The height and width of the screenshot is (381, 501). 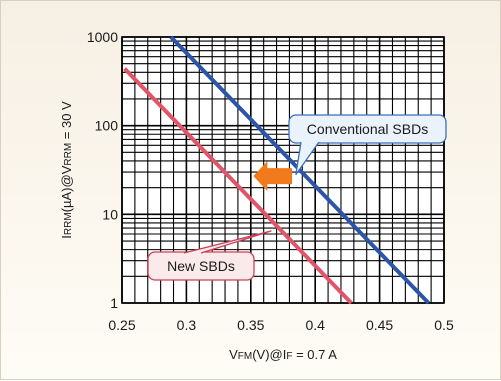 I want to click on callout-new-sbds-text: New SBDs, so click(x=201, y=266).